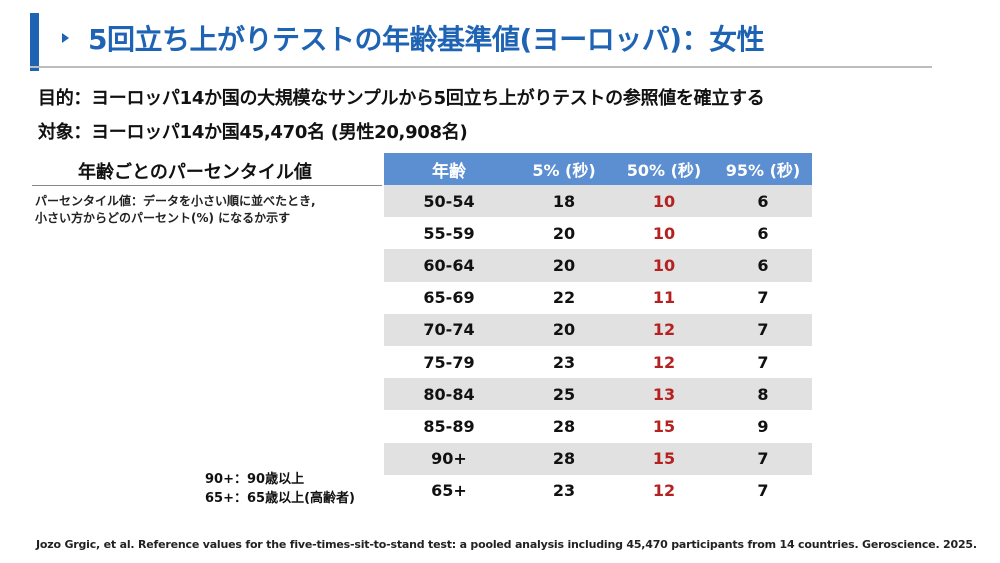 The image size is (1000, 563). Describe the element at coordinates (65, 38) in the screenshot. I see `title-arrow-icon` at that location.